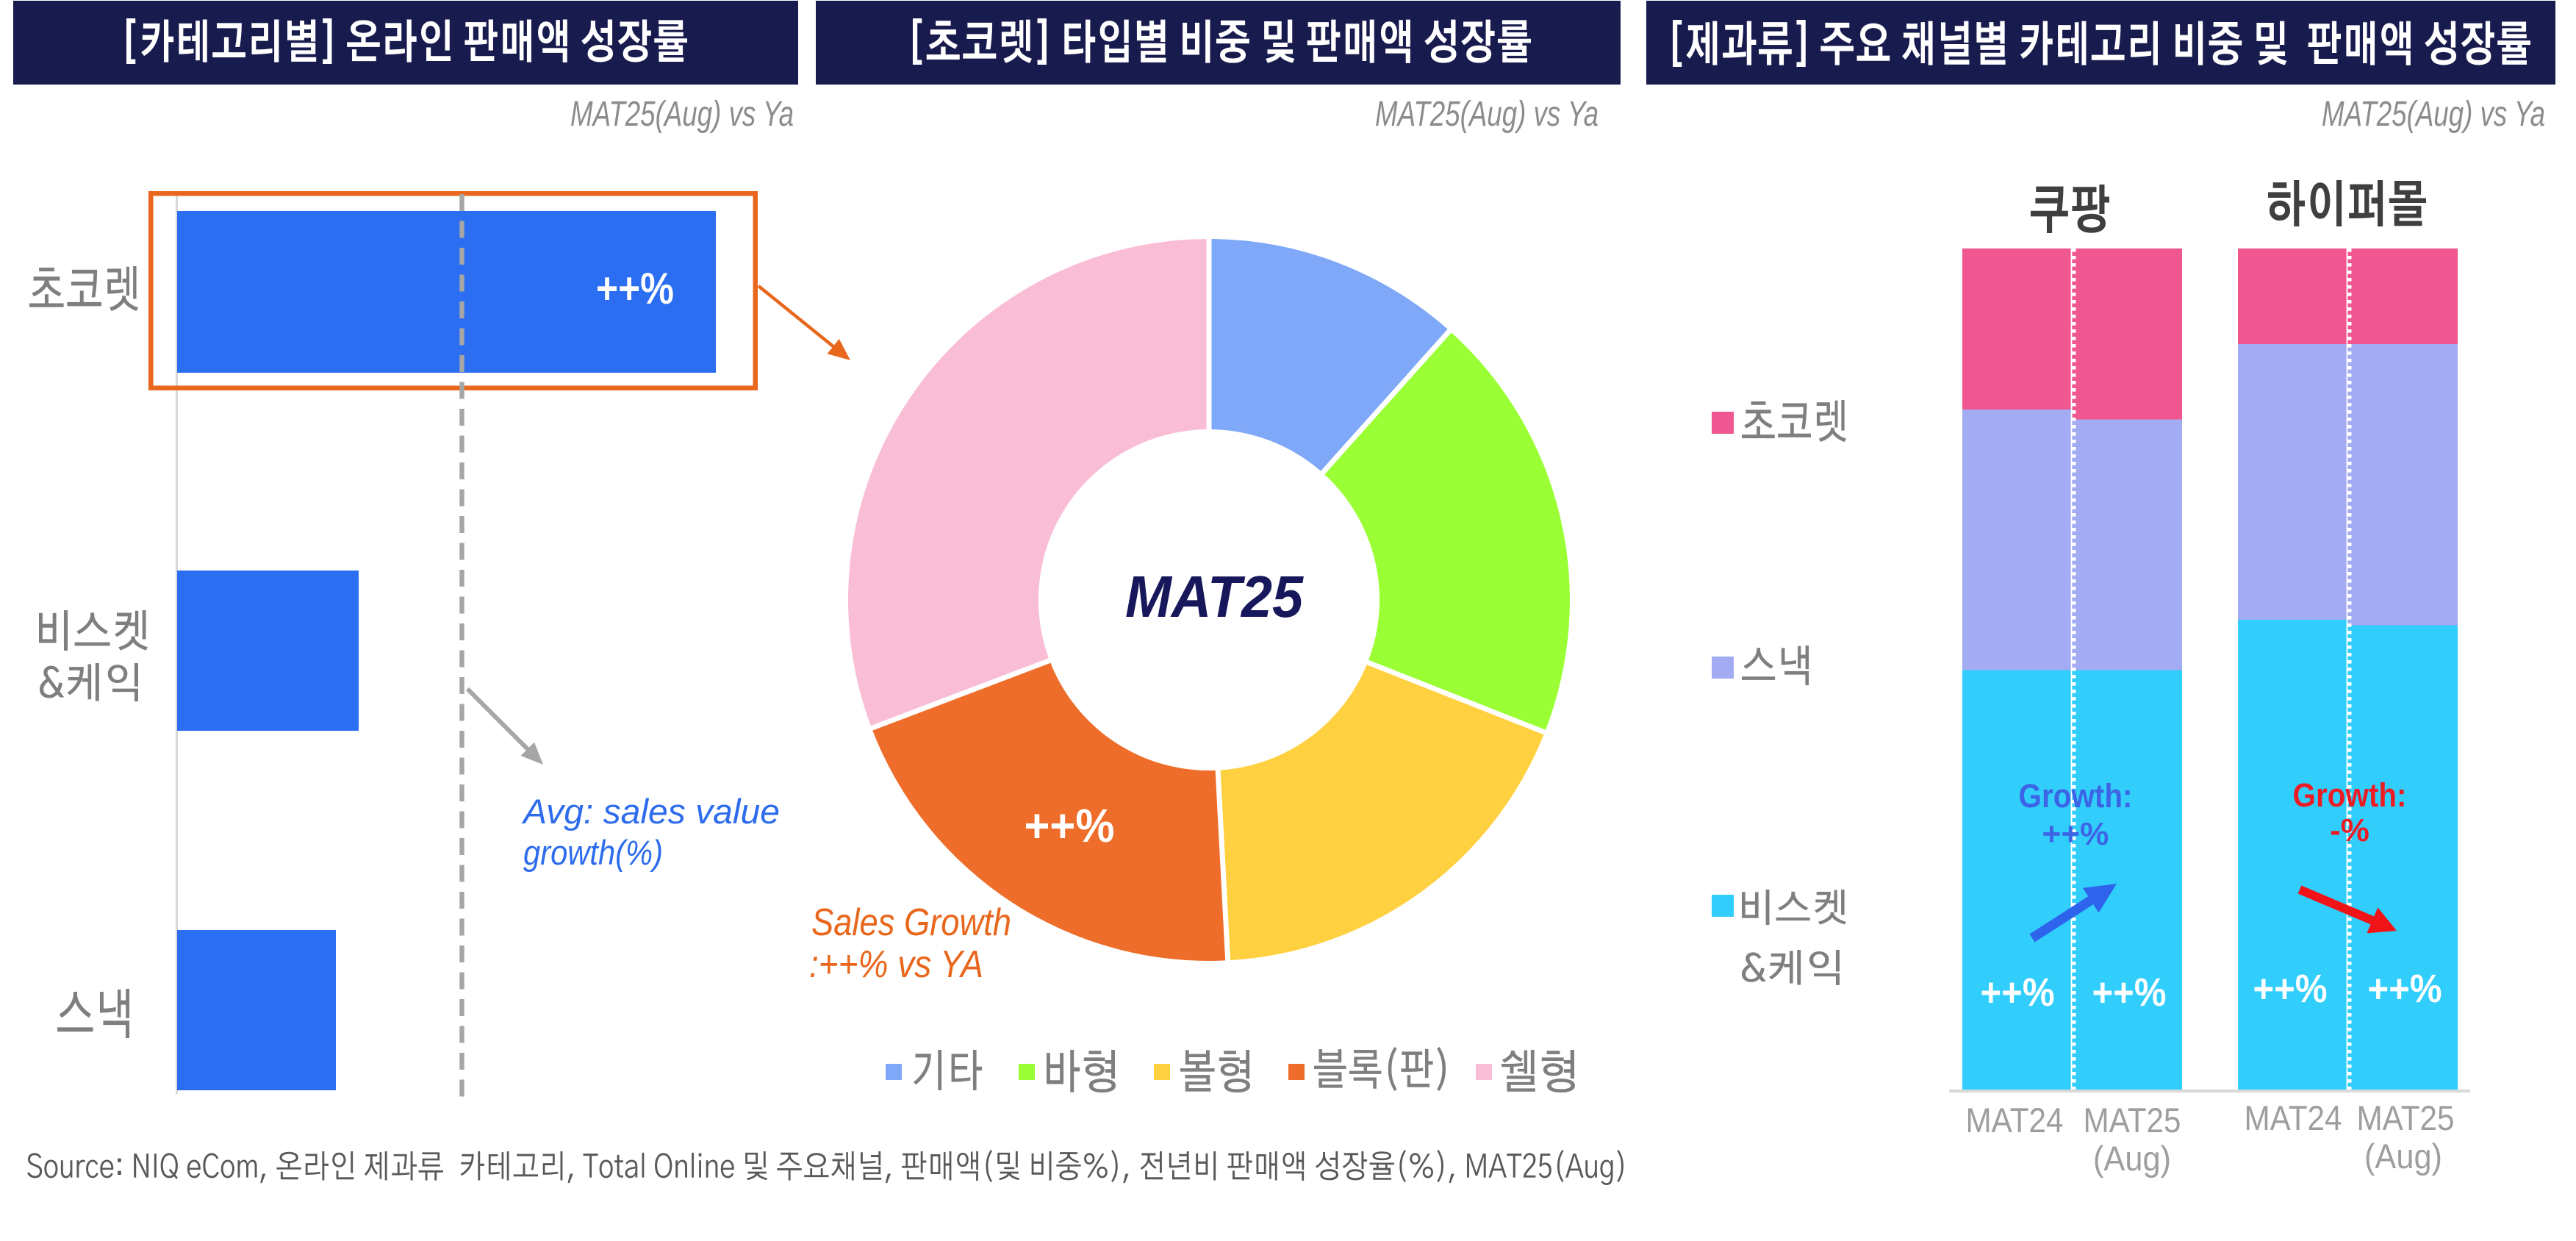 Image resolution: width=2576 pixels, height=1241 pixels. What do you see at coordinates (593, 853) in the screenshot?
I see `svg-text: growth(%)` at bounding box center [593, 853].